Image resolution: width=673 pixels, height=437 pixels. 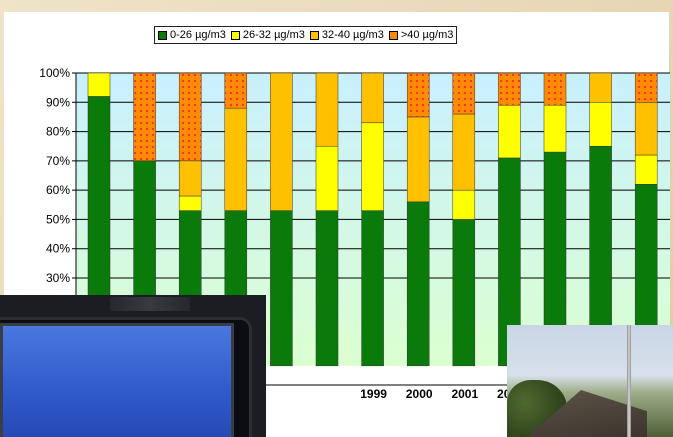 What do you see at coordinates (629, 381) in the screenshot?
I see `measurement-pole` at bounding box center [629, 381].